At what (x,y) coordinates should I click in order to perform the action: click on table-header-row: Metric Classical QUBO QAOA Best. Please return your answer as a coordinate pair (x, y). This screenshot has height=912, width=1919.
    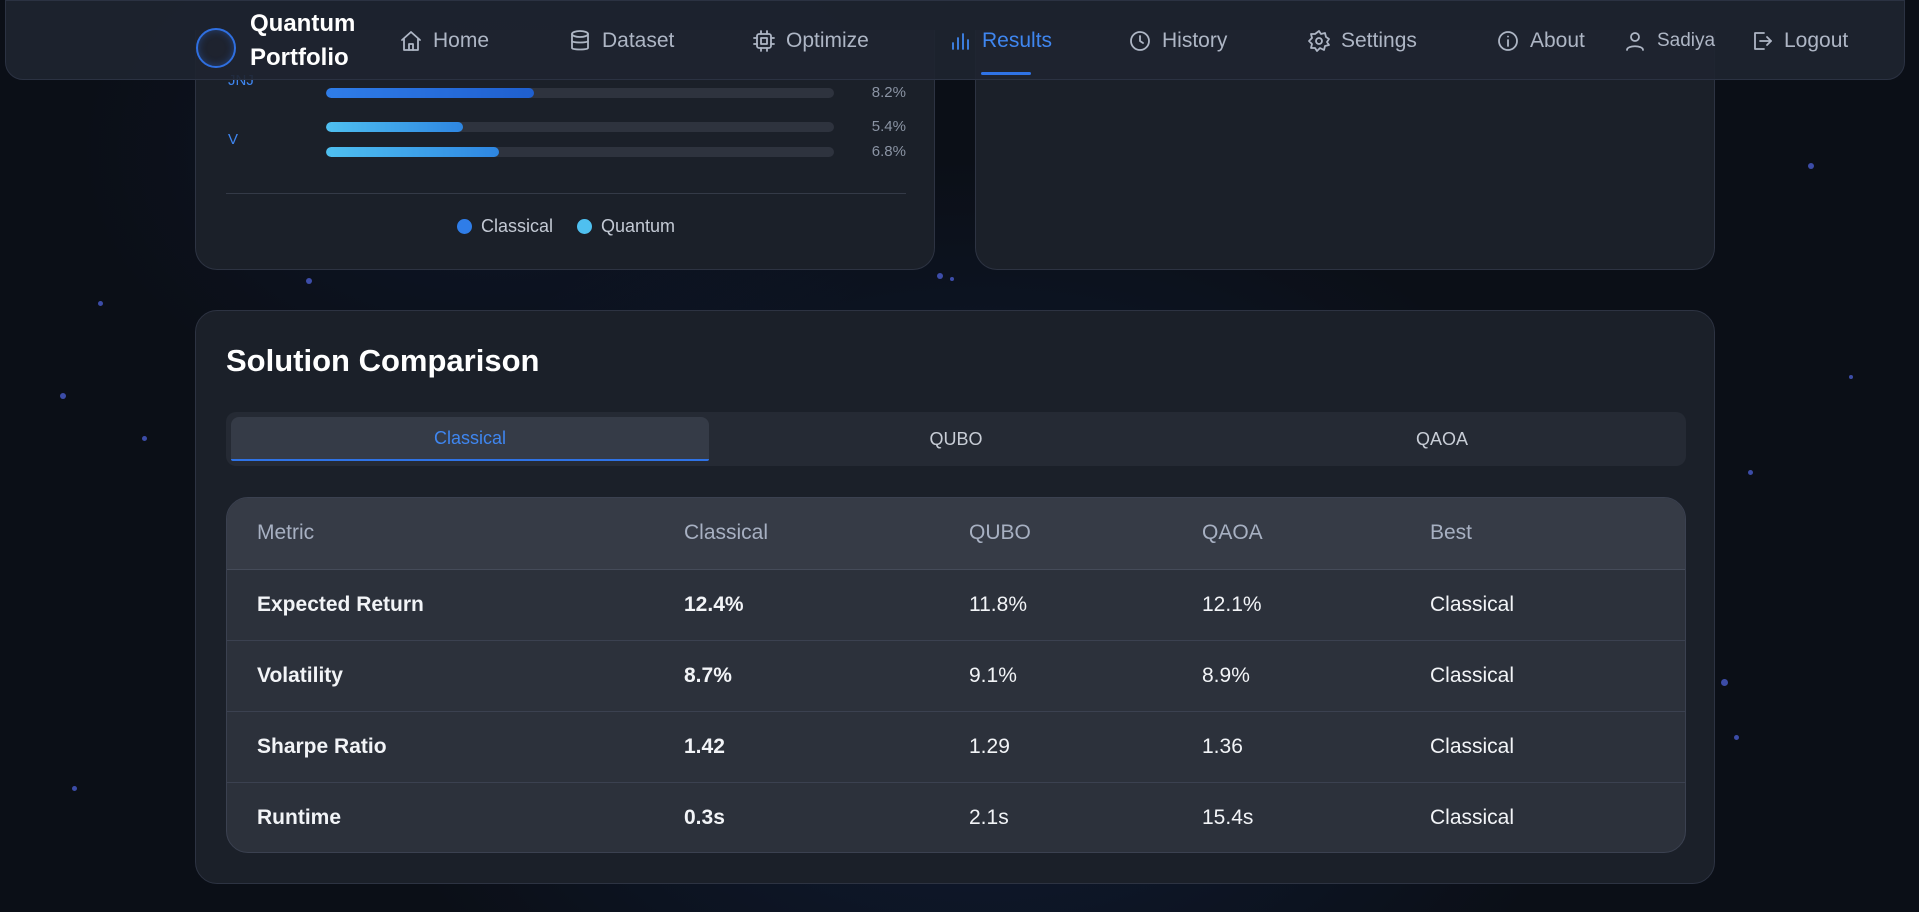
    Looking at the image, I should click on (956, 533).